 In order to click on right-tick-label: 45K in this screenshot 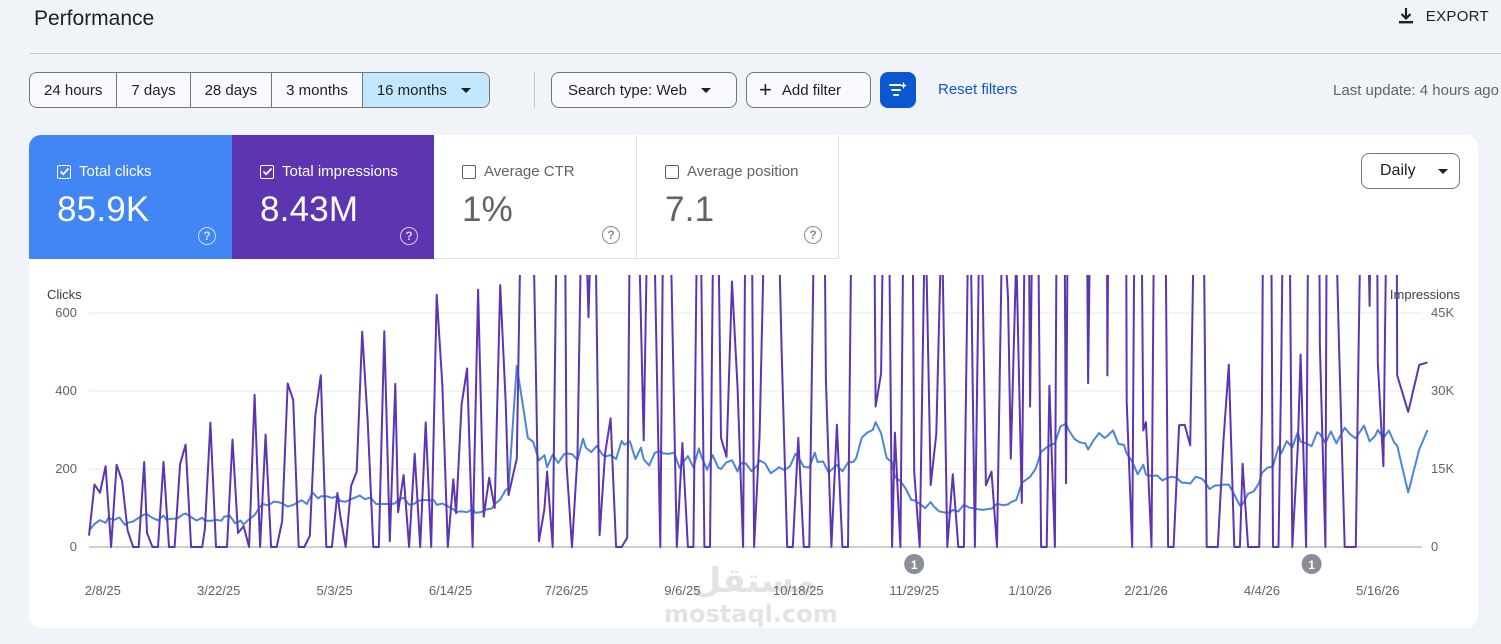, I will do `click(1442, 312)`.